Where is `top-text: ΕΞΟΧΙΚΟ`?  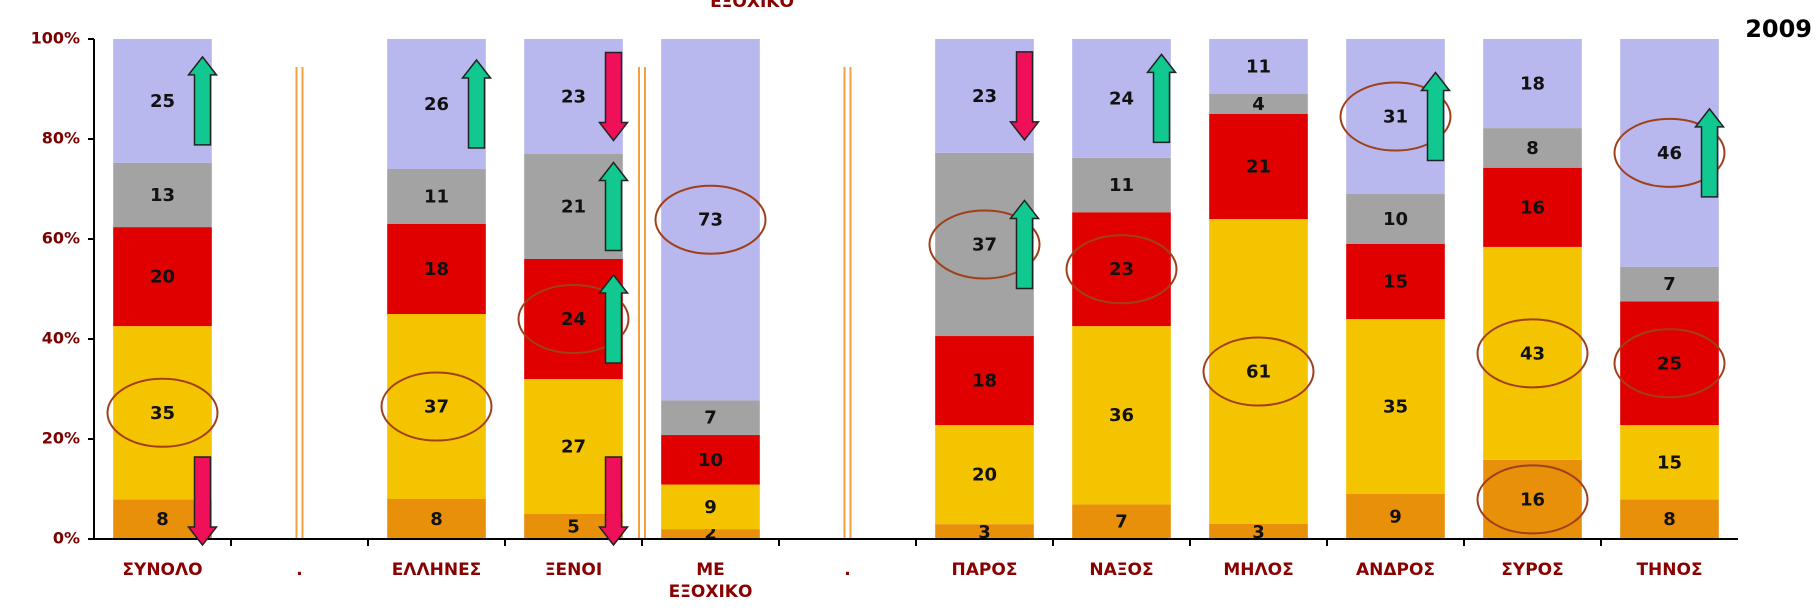
top-text: ΕΞΟΧΙΚΟ is located at coordinates (752, 6).